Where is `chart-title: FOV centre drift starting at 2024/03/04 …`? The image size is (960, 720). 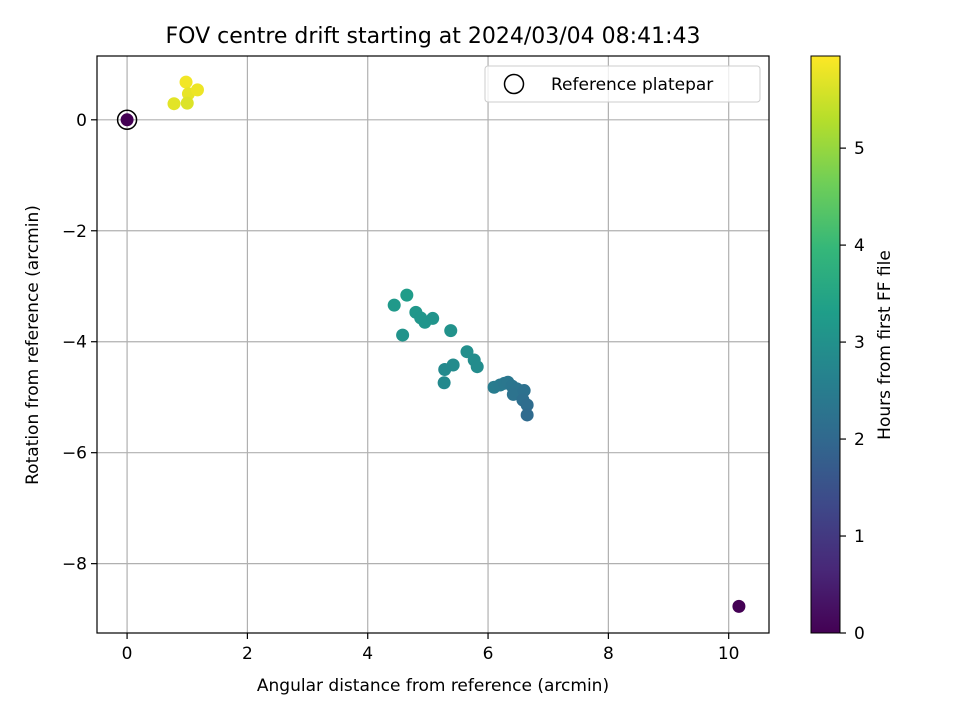 chart-title: FOV centre drift starting at 2024/03/04 … is located at coordinates (433, 36).